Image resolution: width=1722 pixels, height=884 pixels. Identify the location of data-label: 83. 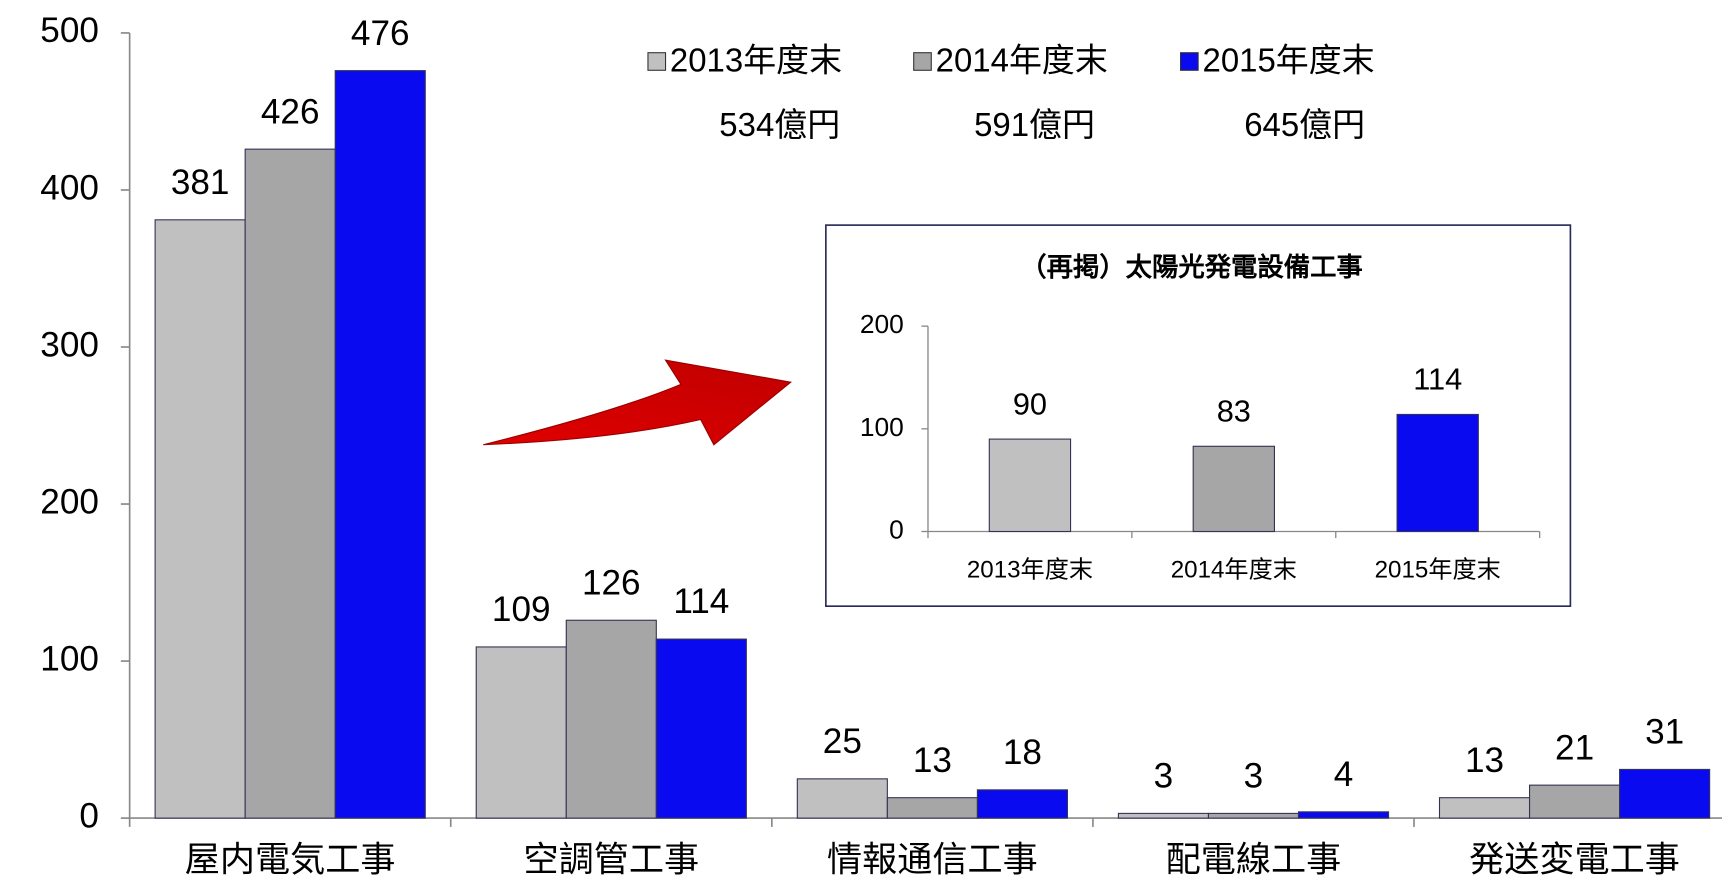
(1234, 410).